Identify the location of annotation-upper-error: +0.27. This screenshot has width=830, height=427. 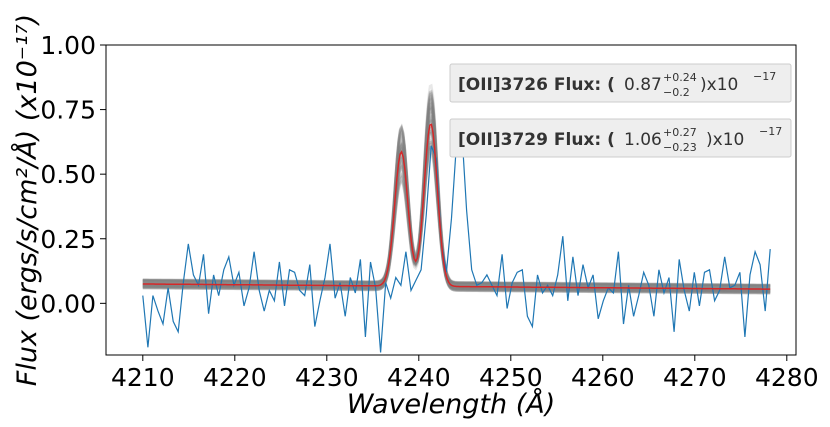
(680, 132).